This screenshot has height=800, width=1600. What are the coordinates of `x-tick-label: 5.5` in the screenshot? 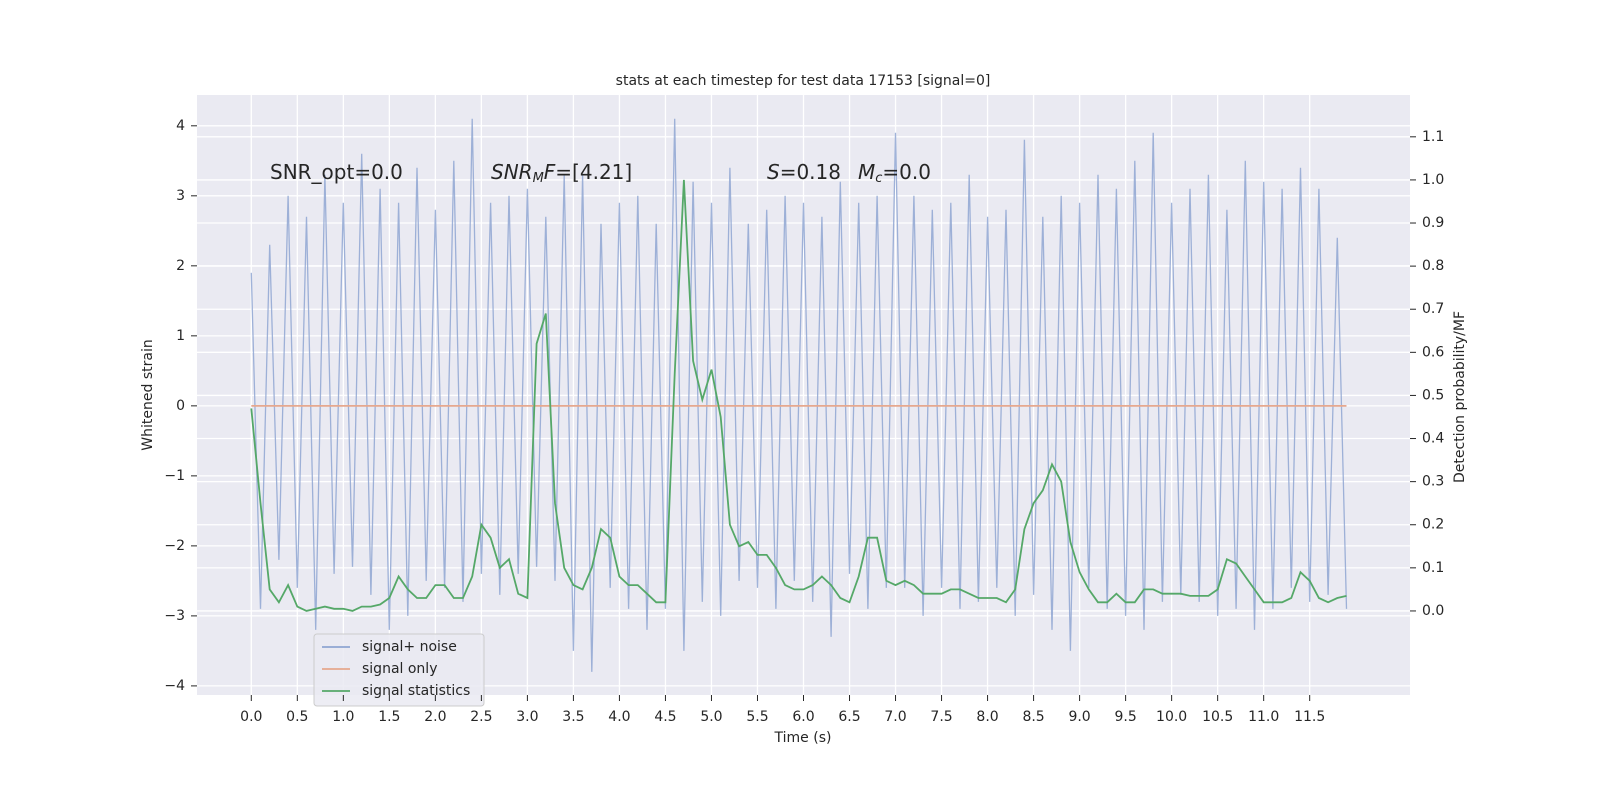 It's located at (757, 717).